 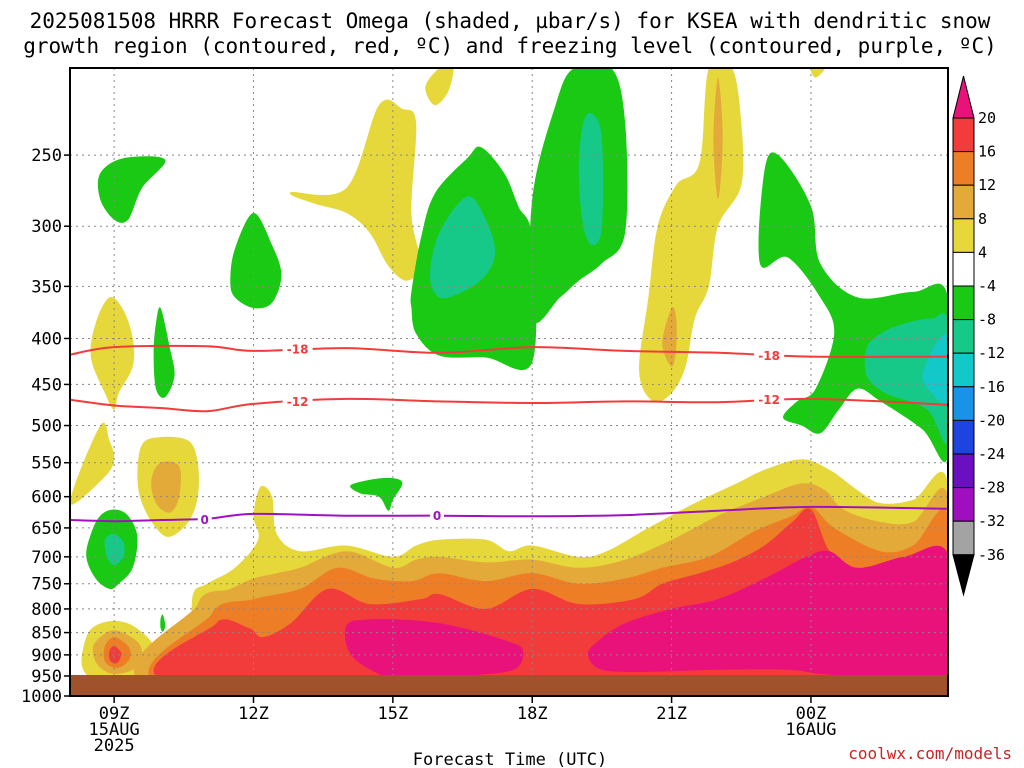 What do you see at coordinates (991, 353) in the screenshot?
I see `colorbar-label-7: -12` at bounding box center [991, 353].